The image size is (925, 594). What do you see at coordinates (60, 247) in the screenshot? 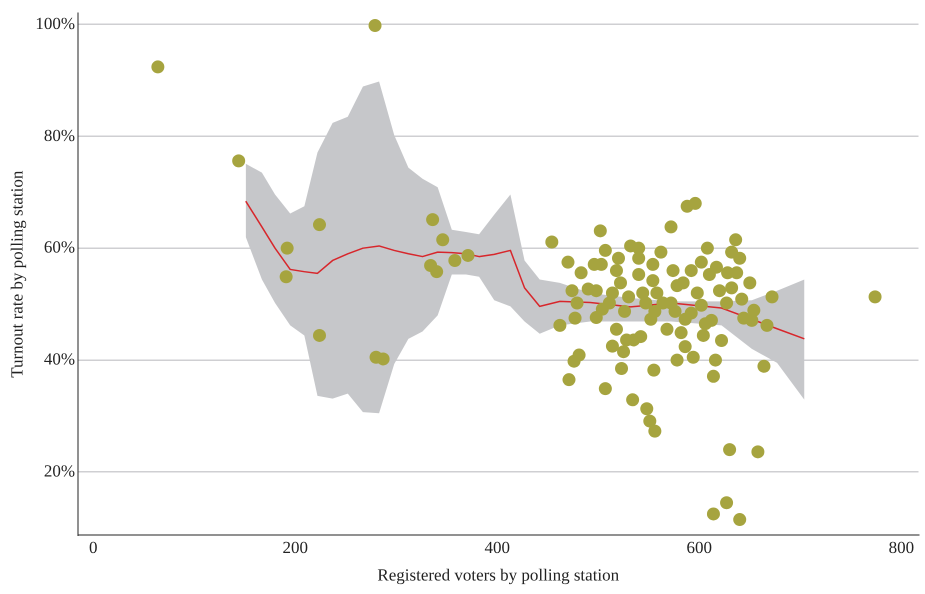
I see `y-tick-label: 60%` at bounding box center [60, 247].